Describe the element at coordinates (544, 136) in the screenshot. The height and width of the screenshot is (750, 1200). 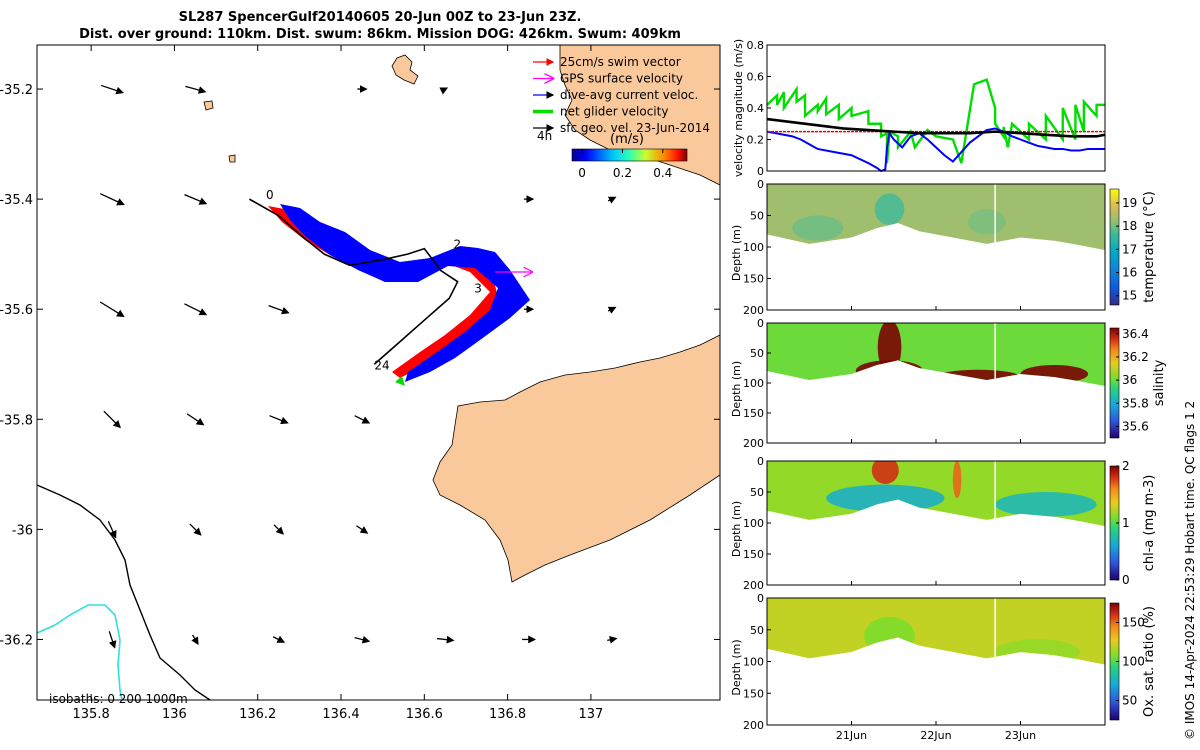
I see `legend-time-label: 4h` at that location.